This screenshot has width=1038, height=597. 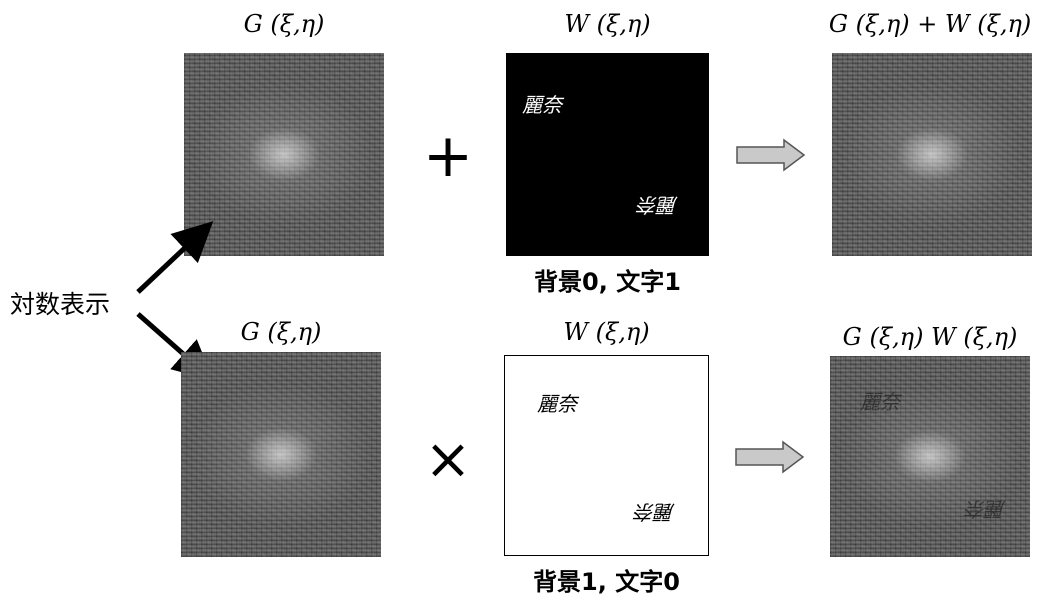 I want to click on bottom-right-label: G (ξ,η) W (ξ,η), so click(x=930, y=337).